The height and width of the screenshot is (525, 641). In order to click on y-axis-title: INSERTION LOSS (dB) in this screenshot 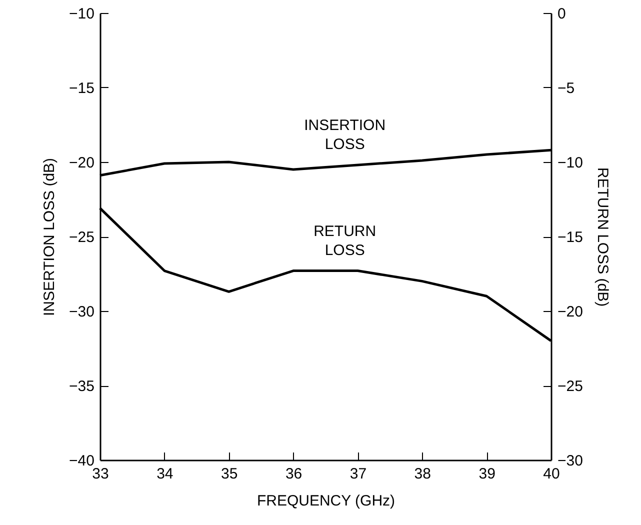, I will do `click(49, 237)`.